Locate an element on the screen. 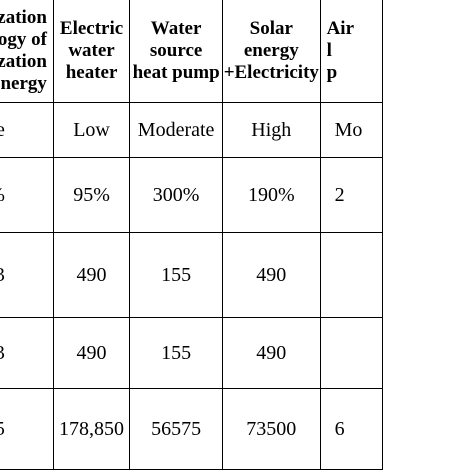 Image resolution: width=474 pixels, height=474 pixels. table-cell: 178,850 is located at coordinates (91, 429).